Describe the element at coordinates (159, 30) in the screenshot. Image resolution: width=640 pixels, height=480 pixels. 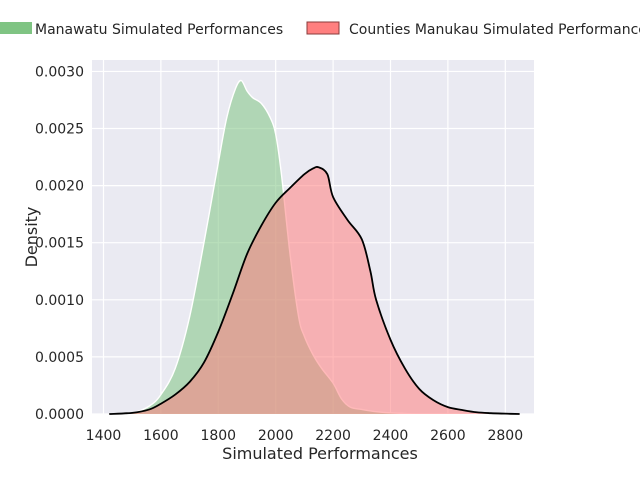
I see `legend-label-1: Manawatu Simulated Performances` at that location.